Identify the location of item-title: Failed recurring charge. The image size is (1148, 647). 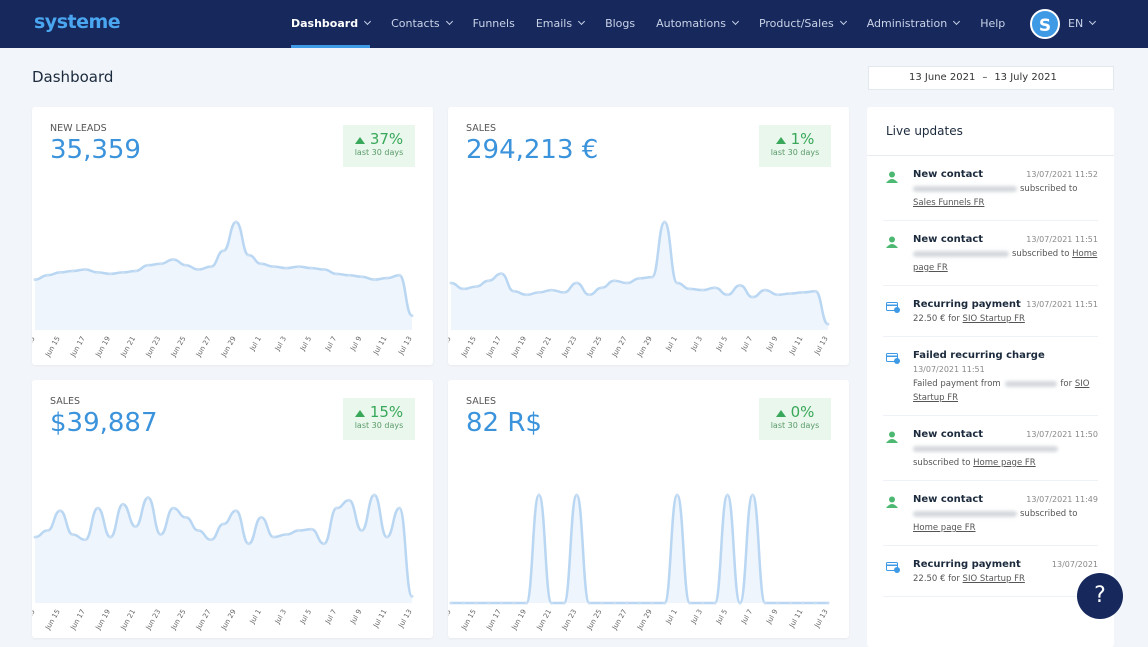
(979, 355).